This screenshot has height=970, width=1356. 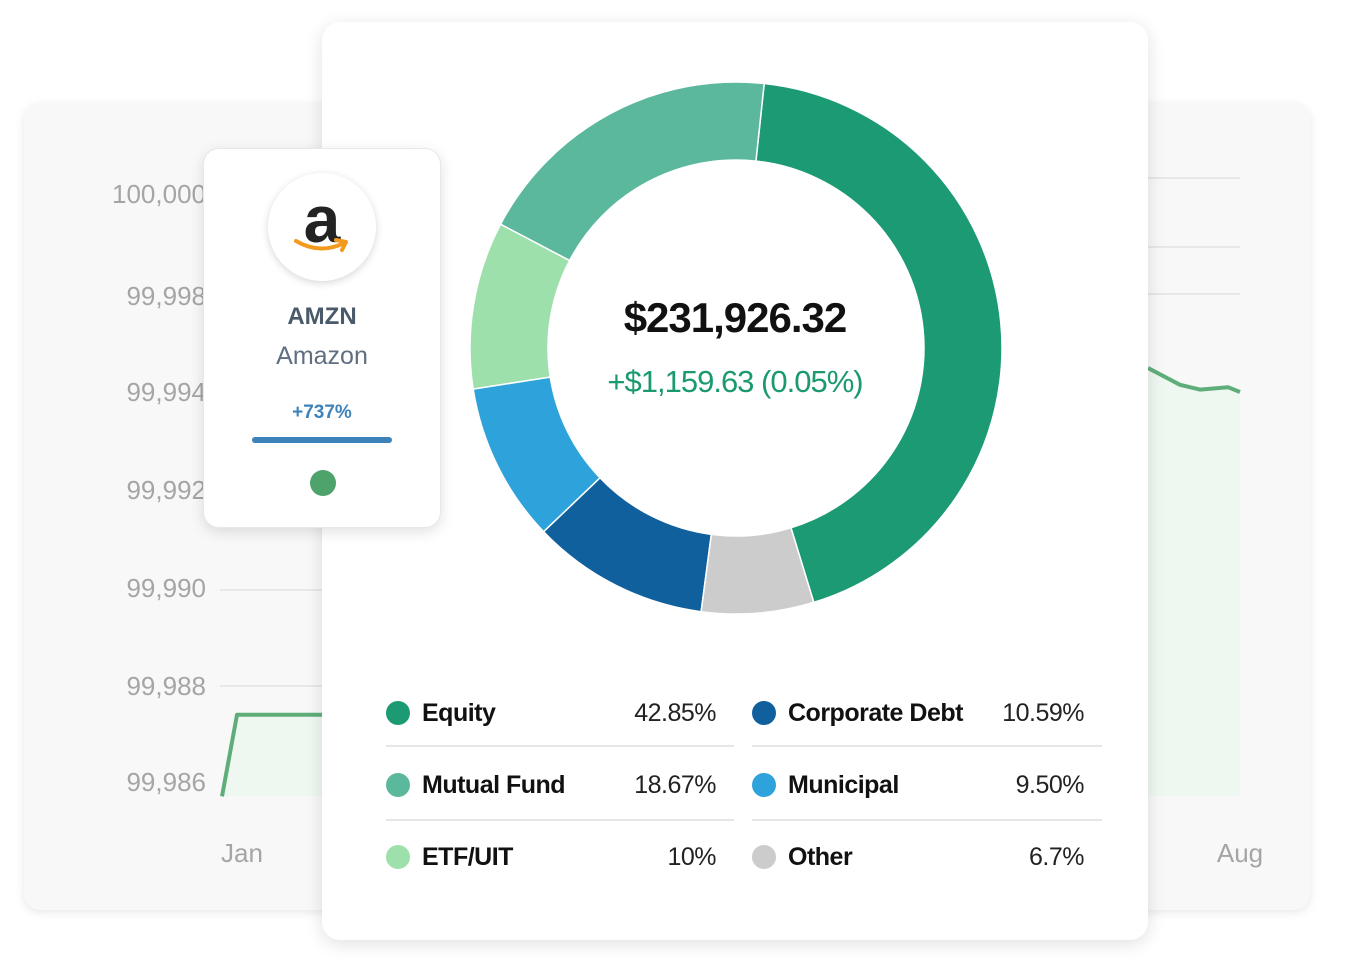 I want to click on legend-value: 18.67%, so click(x=675, y=784).